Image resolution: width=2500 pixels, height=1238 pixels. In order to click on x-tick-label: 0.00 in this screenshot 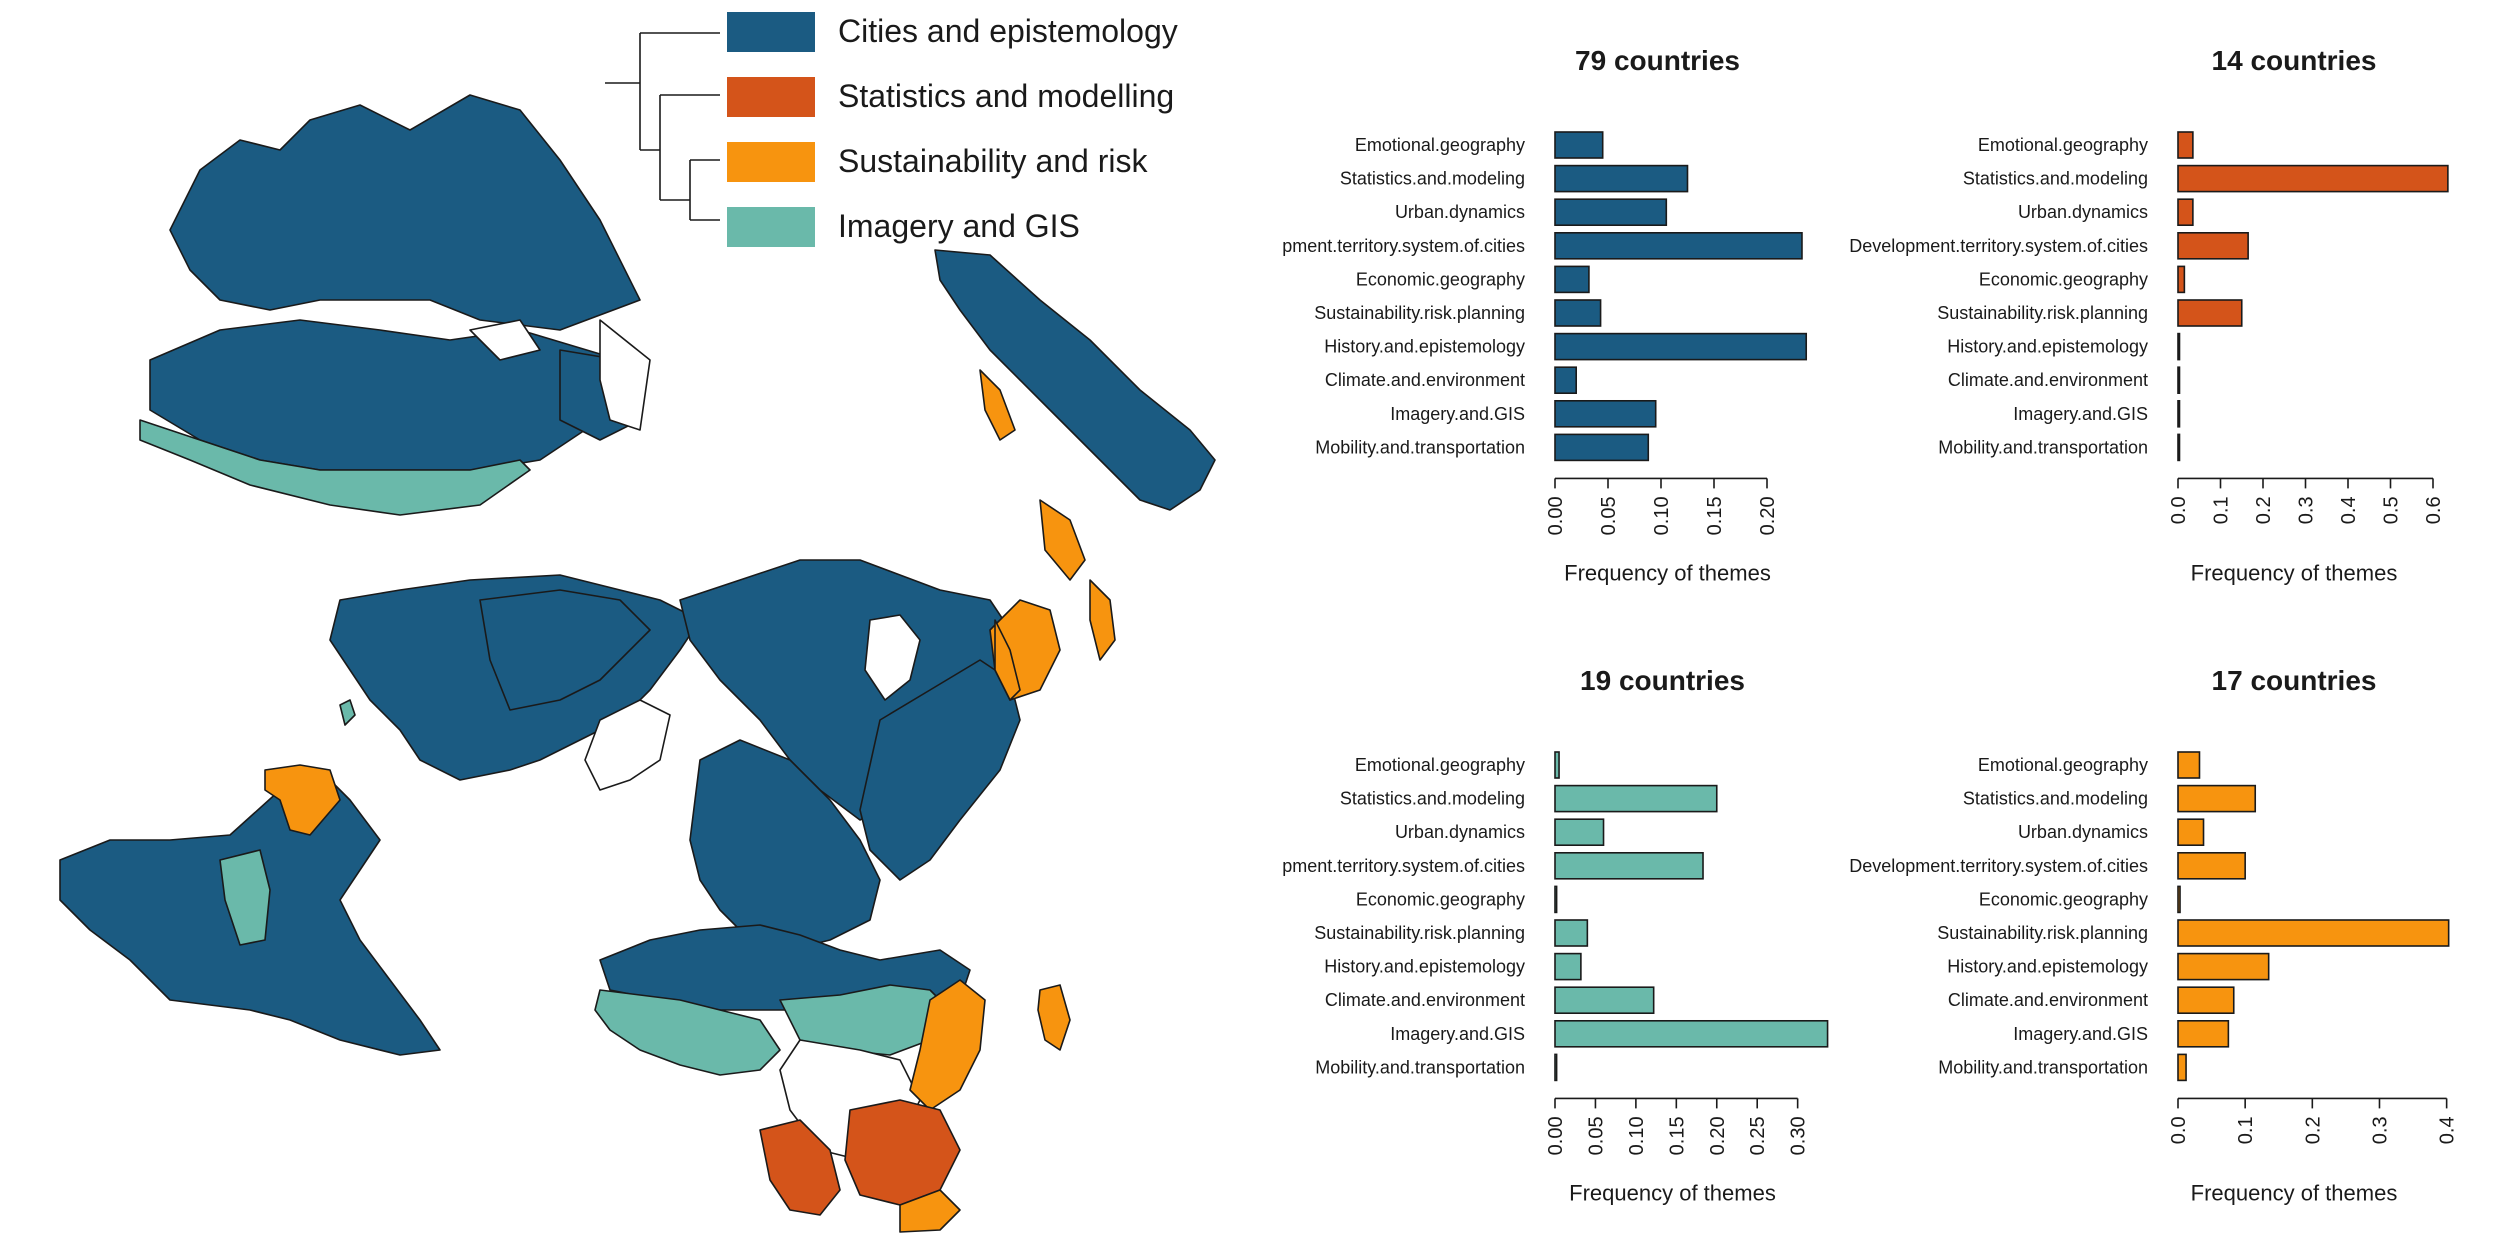, I will do `click(1556, 1135)`.